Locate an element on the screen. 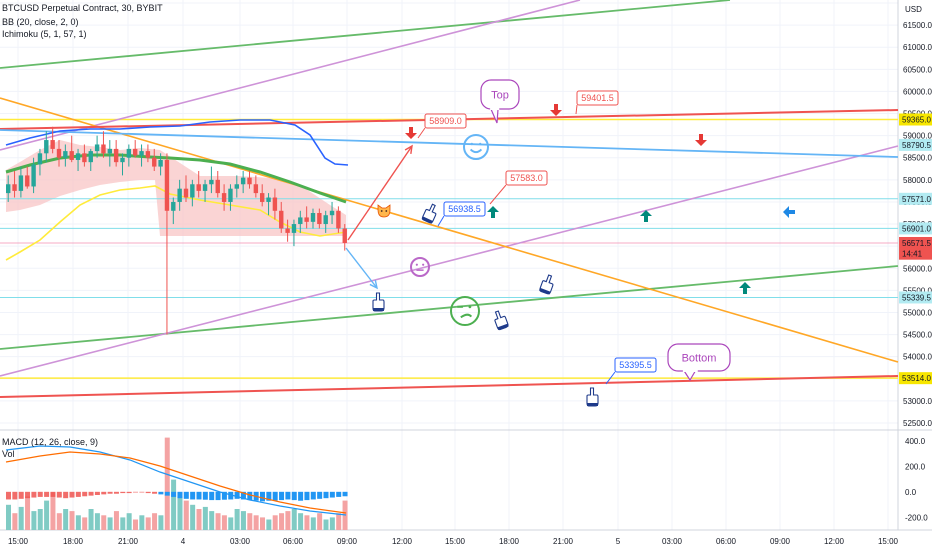  arrow-down-icon is located at coordinates (556, 110).